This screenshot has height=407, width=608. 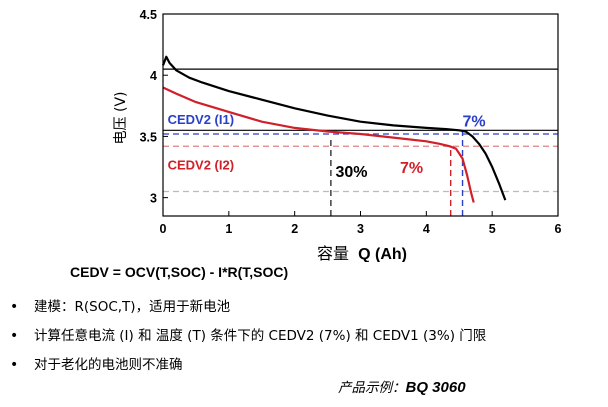 What do you see at coordinates (426, 229) in the screenshot?
I see `x-tick-label: 4` at bounding box center [426, 229].